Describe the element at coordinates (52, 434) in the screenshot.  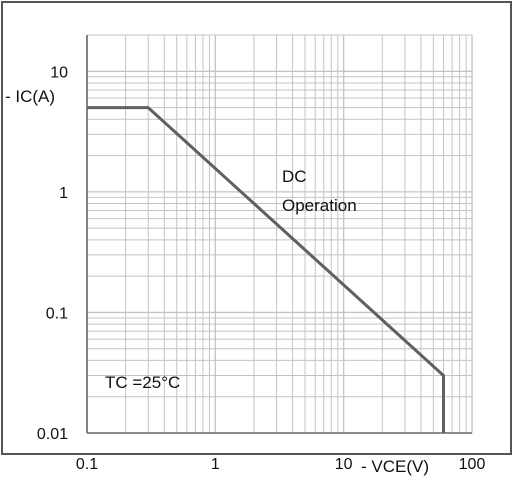
I see `y-tick-label: 0.01` at that location.